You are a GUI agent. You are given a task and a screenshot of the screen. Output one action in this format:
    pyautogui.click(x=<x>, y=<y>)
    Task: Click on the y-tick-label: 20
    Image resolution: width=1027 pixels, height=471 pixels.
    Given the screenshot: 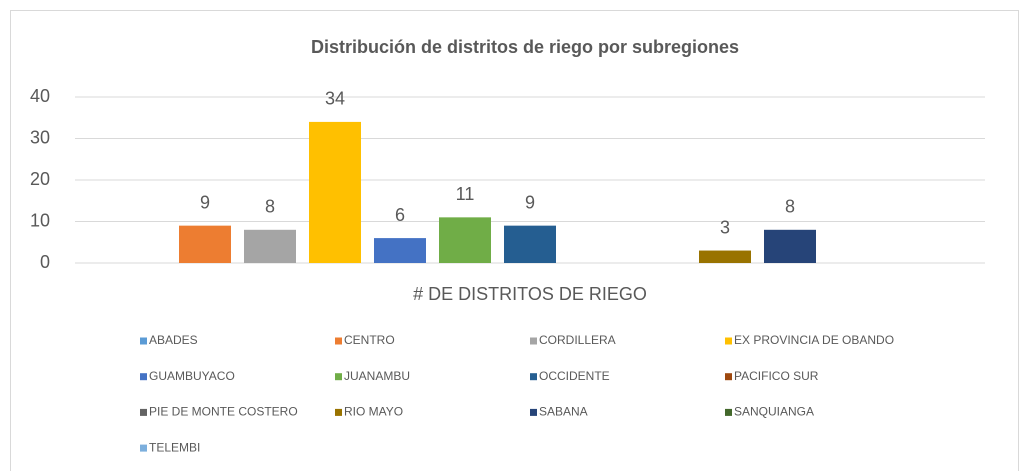 What is the action you would take?
    pyautogui.click(x=40, y=179)
    